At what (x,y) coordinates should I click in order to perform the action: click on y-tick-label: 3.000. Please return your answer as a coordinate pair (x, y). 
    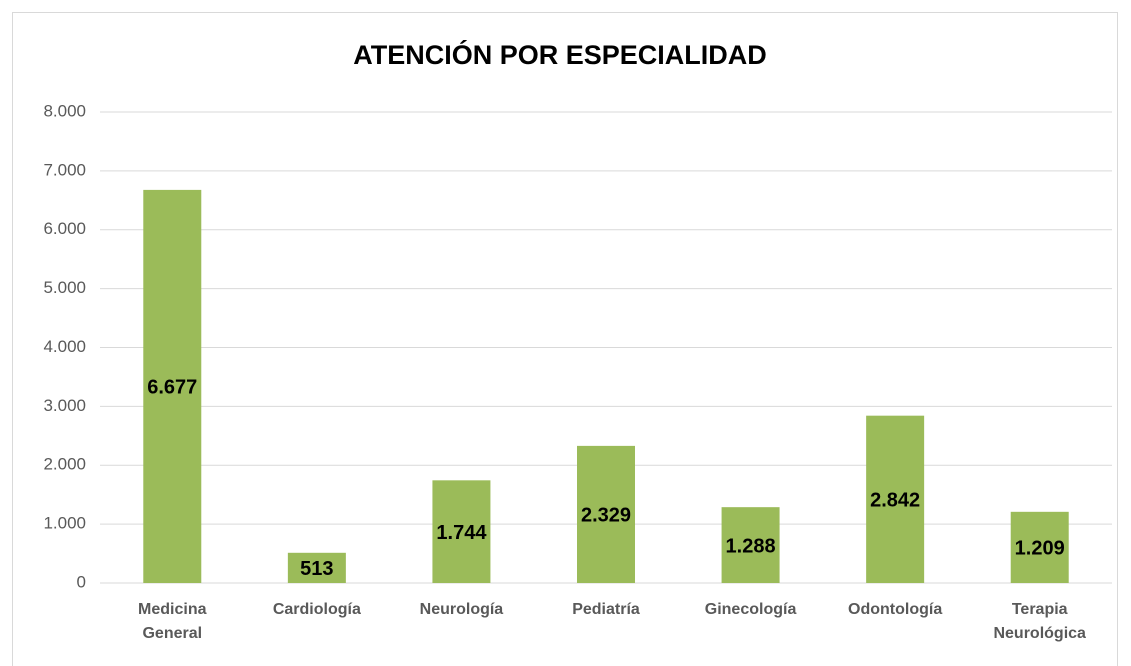
    Looking at the image, I should click on (64, 405).